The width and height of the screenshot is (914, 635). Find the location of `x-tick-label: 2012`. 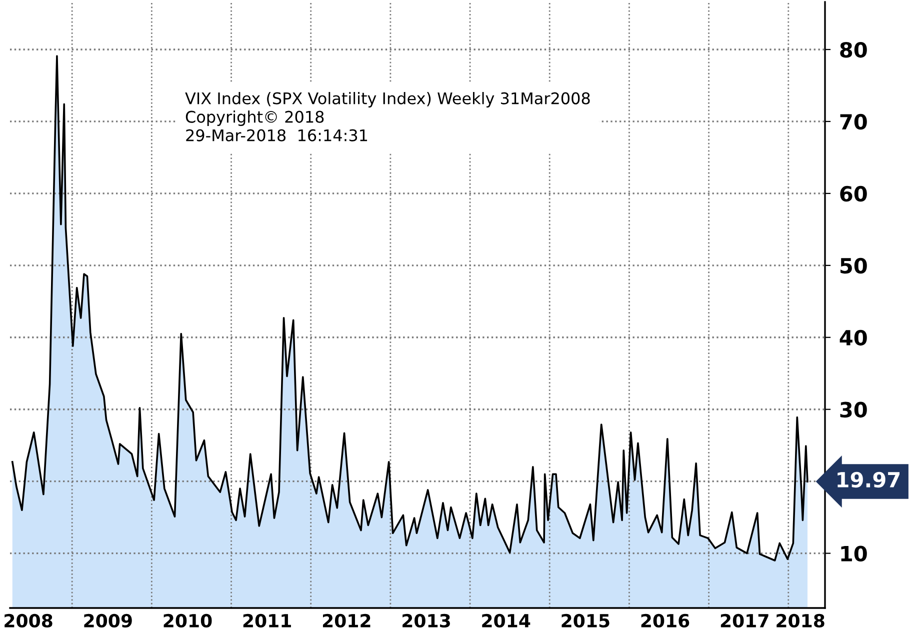

x-tick-label: 2012 is located at coordinates (346, 621).